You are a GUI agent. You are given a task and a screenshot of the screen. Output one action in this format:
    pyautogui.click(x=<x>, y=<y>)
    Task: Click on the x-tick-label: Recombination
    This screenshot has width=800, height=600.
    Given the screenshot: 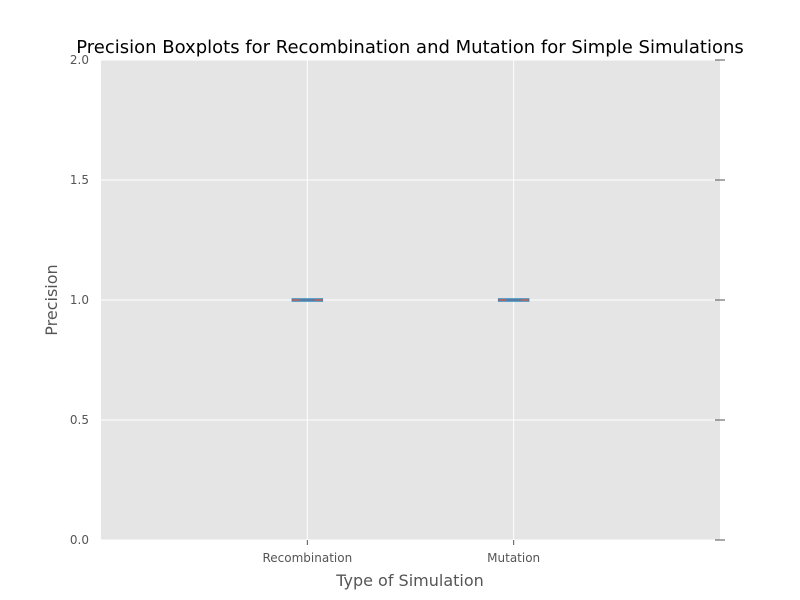 What is the action you would take?
    pyautogui.click(x=307, y=558)
    